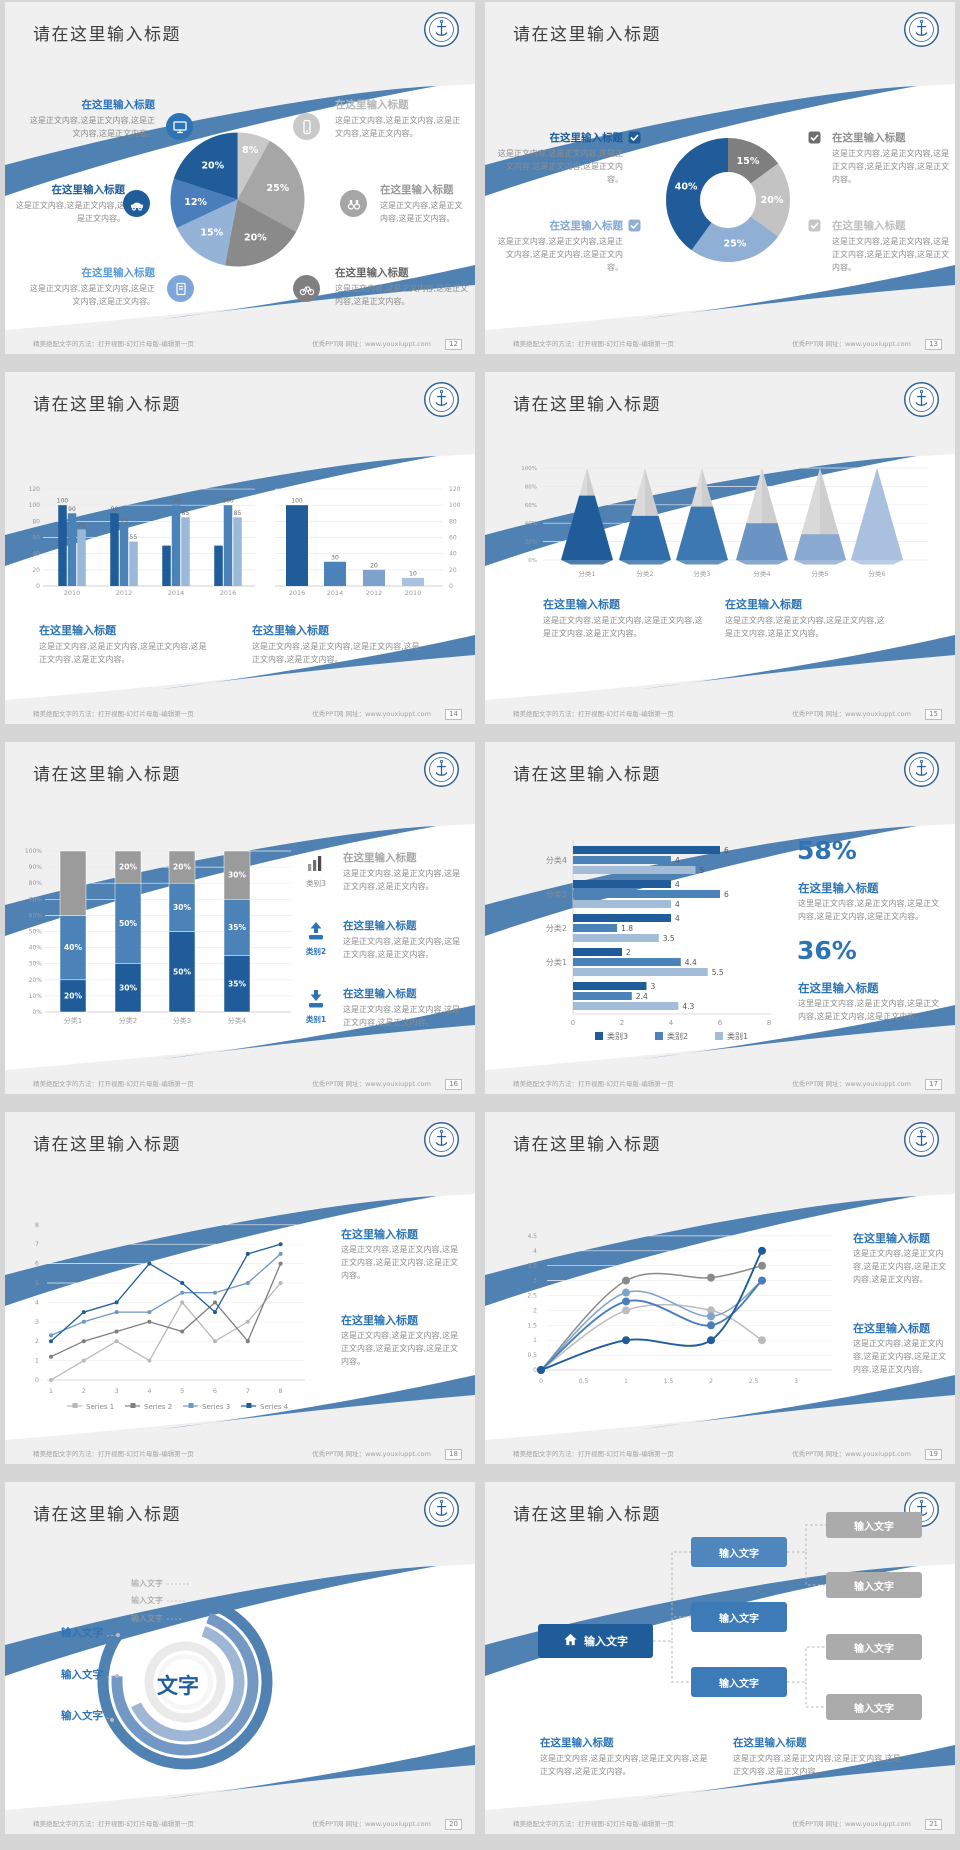  What do you see at coordinates (371, 1084) in the screenshot?
I see `footer-site: 优秀PPT网 网址：www.youxiuppt.com` at bounding box center [371, 1084].